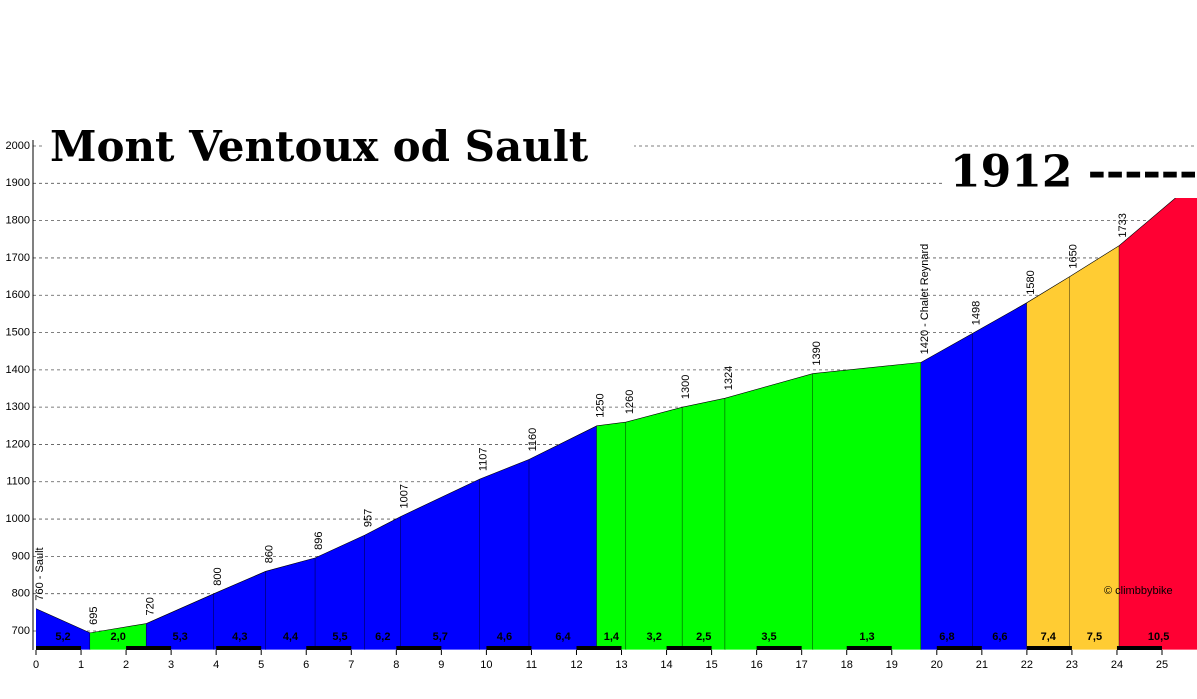  What do you see at coordinates (369, 518) in the screenshot?
I see `elevation-label: 957` at bounding box center [369, 518].